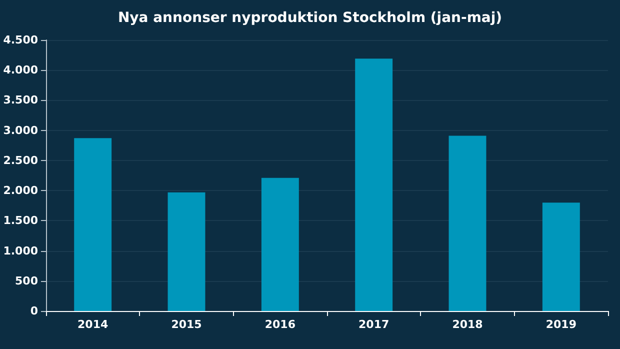  What do you see at coordinates (374, 324) in the screenshot?
I see `x-tick-label: 2017` at bounding box center [374, 324].